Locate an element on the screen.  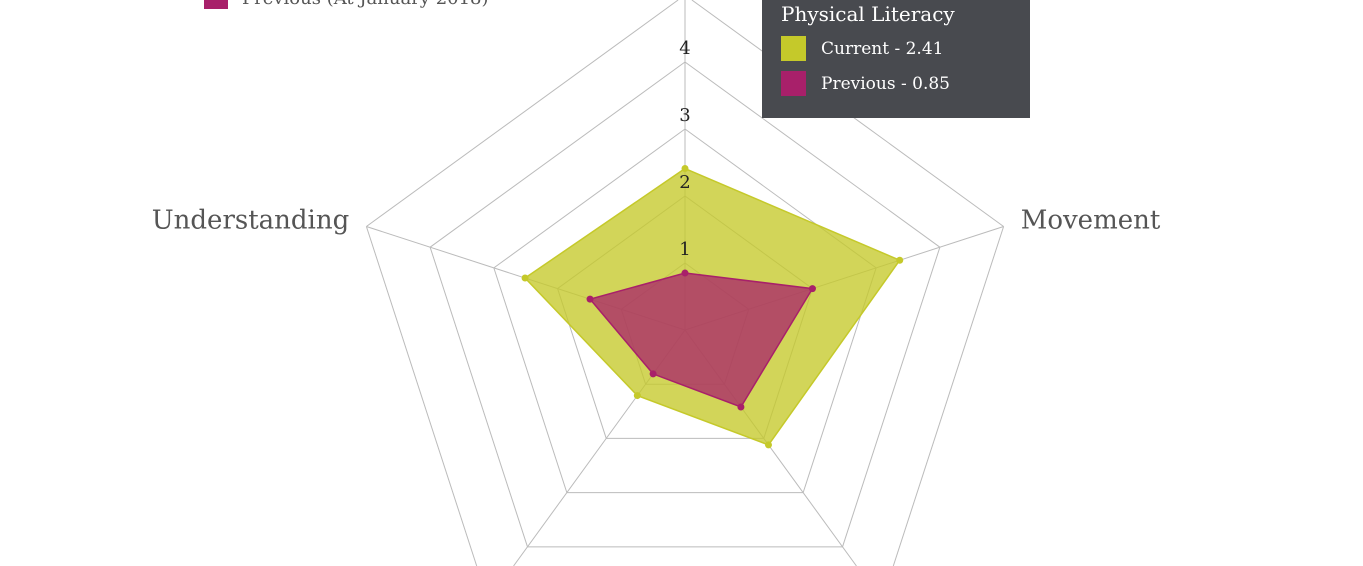
axis-label: Understanding is located at coordinates (251, 220).